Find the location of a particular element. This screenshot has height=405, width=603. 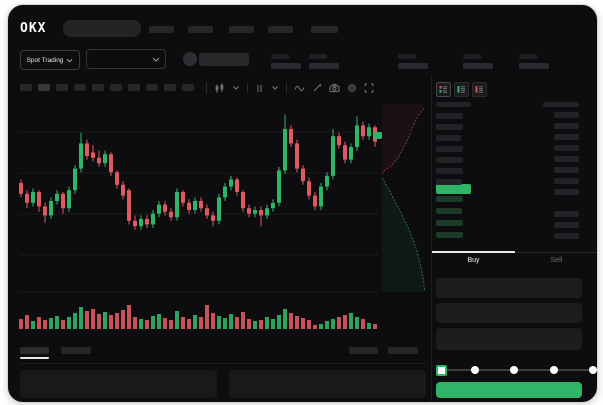

chart-tab-active is located at coordinates (34, 350).